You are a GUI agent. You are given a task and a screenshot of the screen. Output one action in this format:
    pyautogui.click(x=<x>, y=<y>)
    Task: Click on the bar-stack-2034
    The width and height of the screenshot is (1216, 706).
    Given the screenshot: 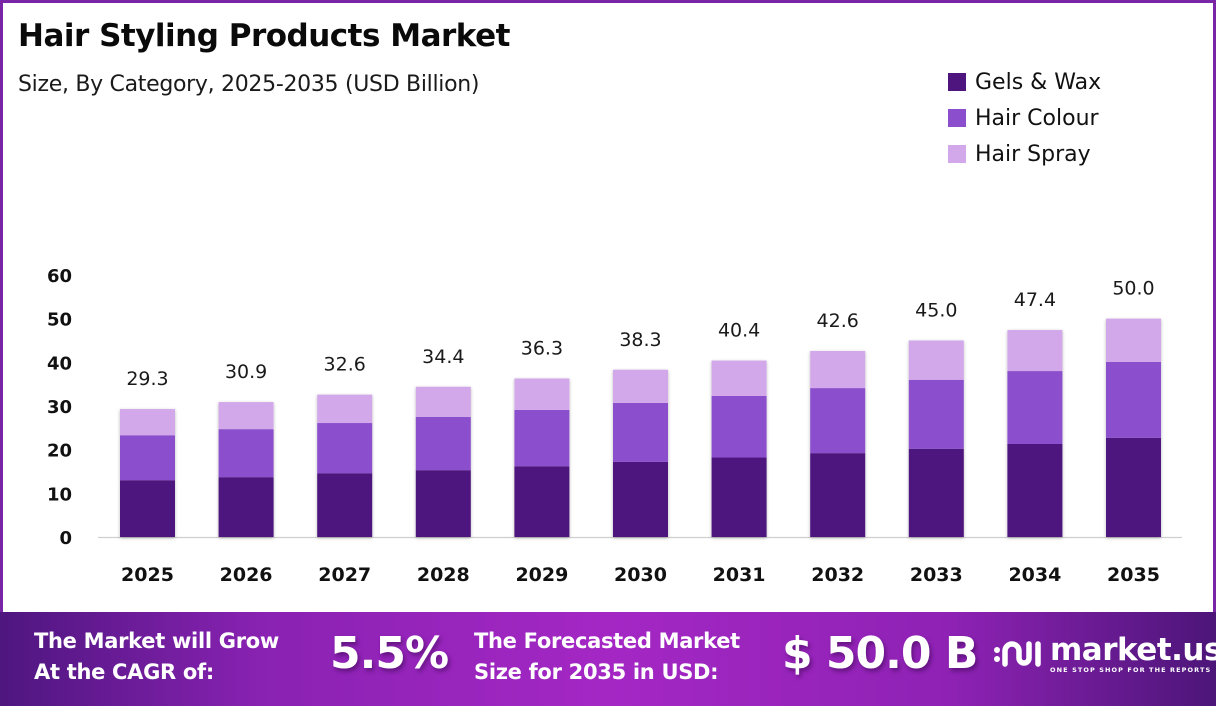 What is the action you would take?
    pyautogui.click(x=1035, y=433)
    